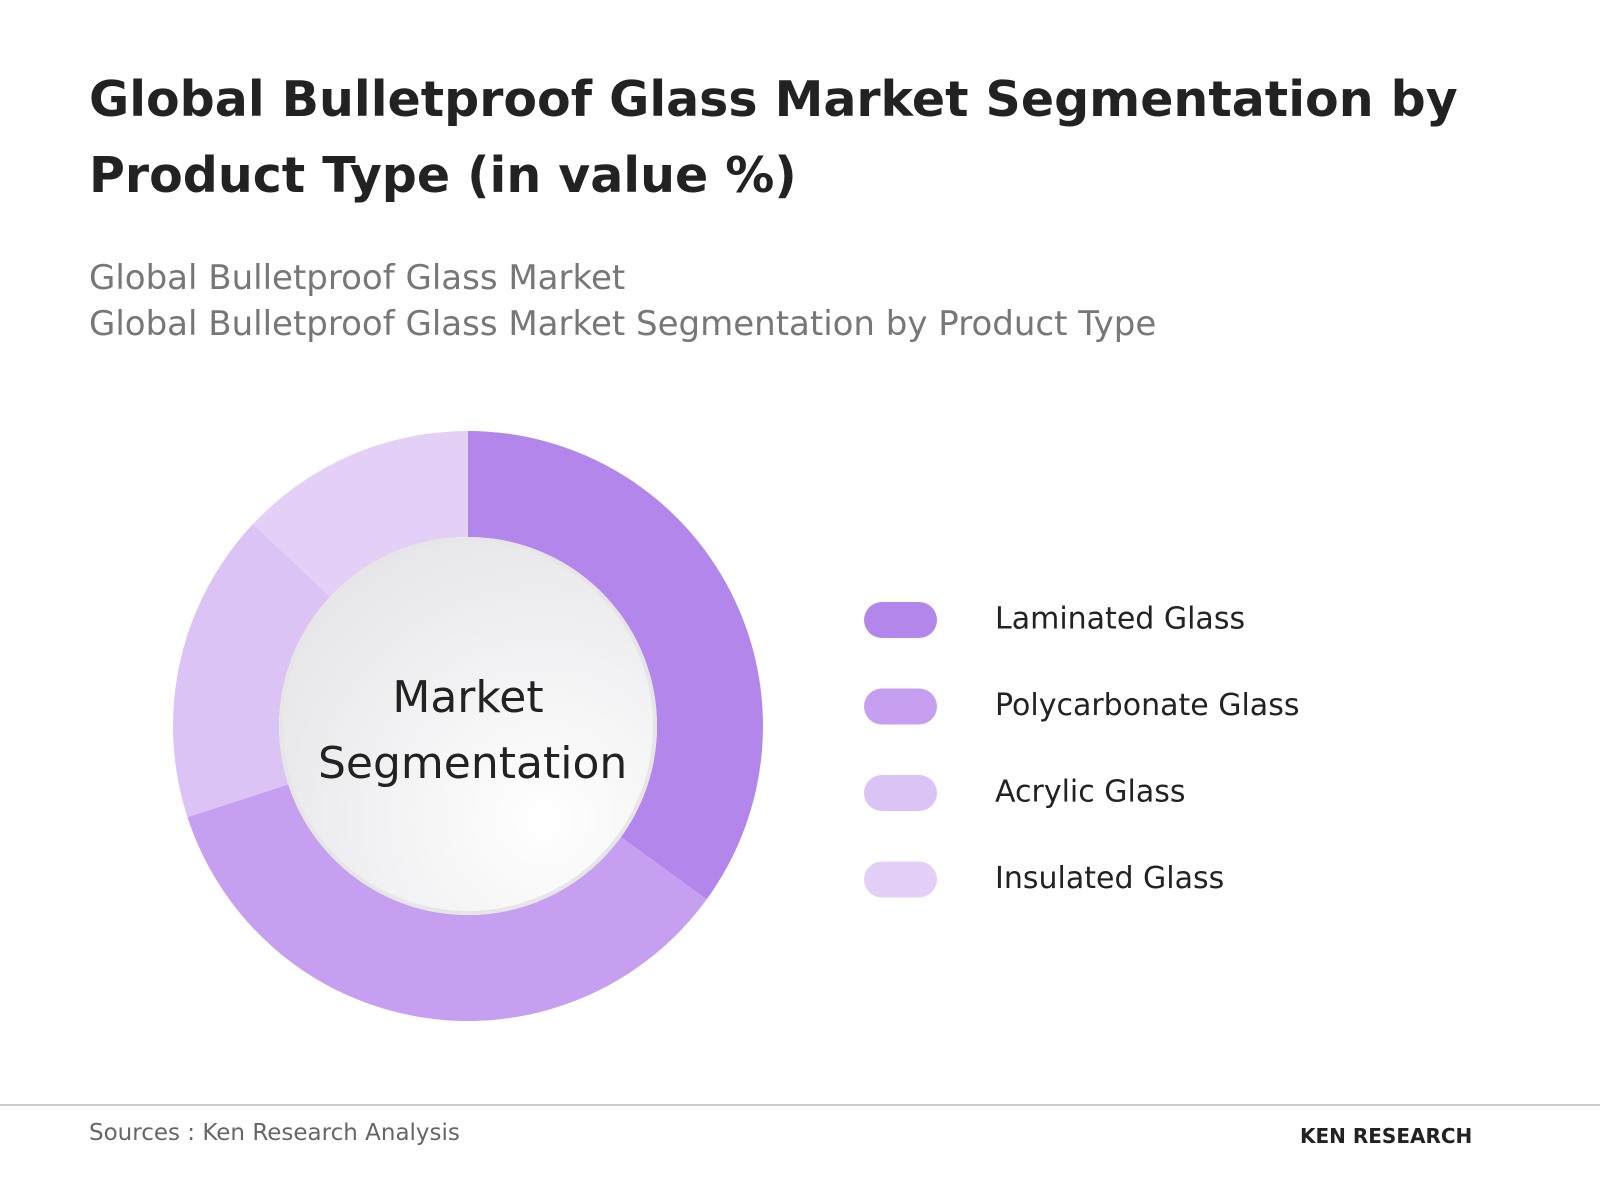 The image size is (1600, 1200). Describe the element at coordinates (274, 1133) in the screenshot. I see `source: Sources : Ken Research Analysis` at that location.